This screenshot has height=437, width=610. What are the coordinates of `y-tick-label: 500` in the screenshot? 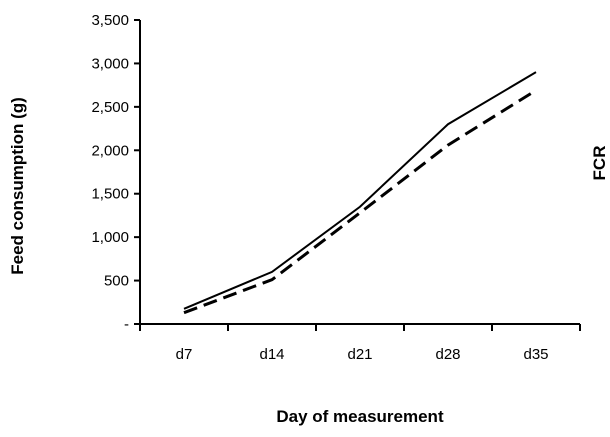 It's located at (116, 281).